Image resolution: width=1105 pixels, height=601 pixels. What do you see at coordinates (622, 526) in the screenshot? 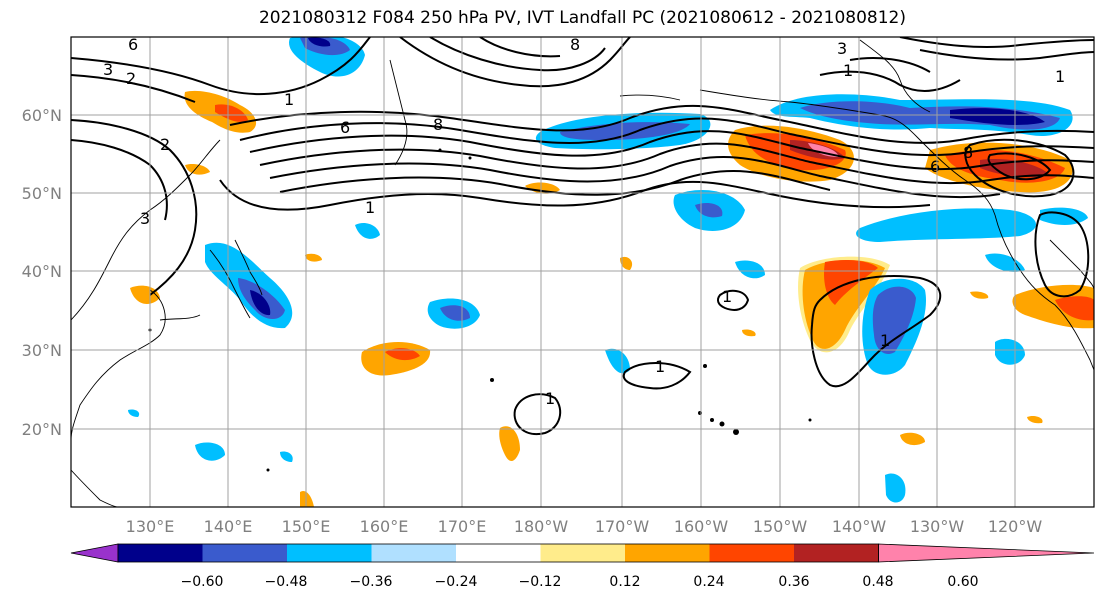
I see `lon-label-170w: 170°W` at bounding box center [622, 526].